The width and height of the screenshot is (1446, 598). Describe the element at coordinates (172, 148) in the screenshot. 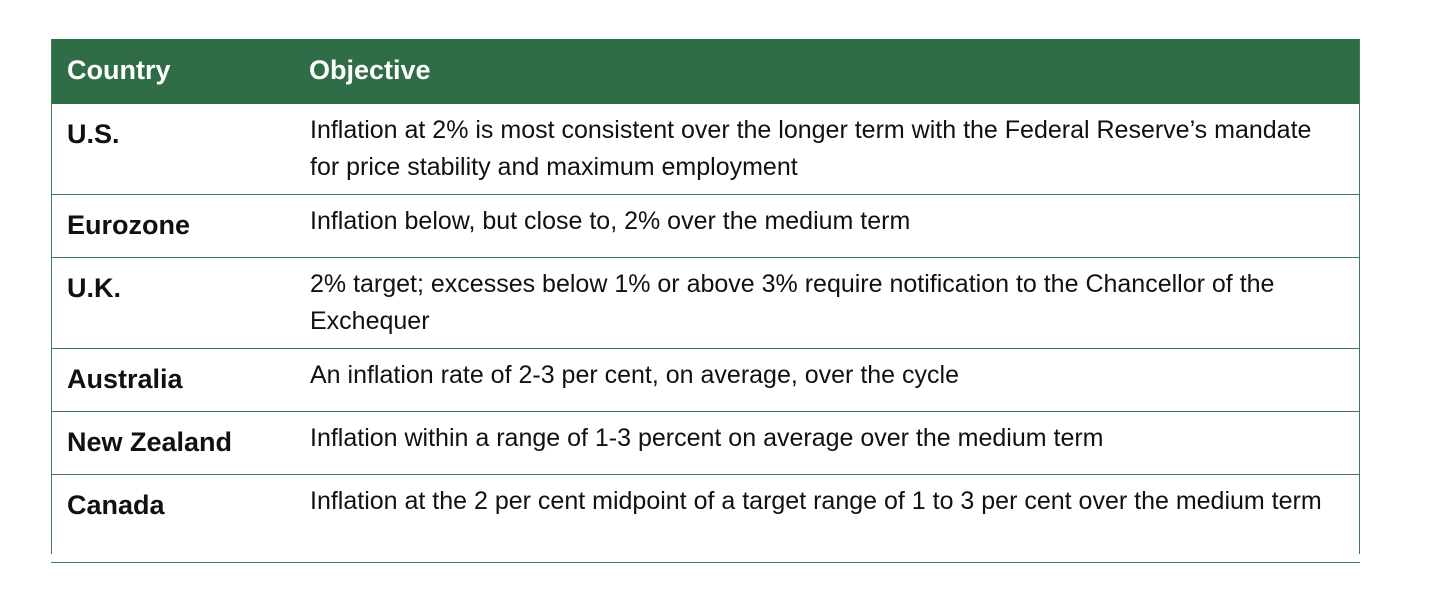

I see `country-cell: U.S.` at that location.